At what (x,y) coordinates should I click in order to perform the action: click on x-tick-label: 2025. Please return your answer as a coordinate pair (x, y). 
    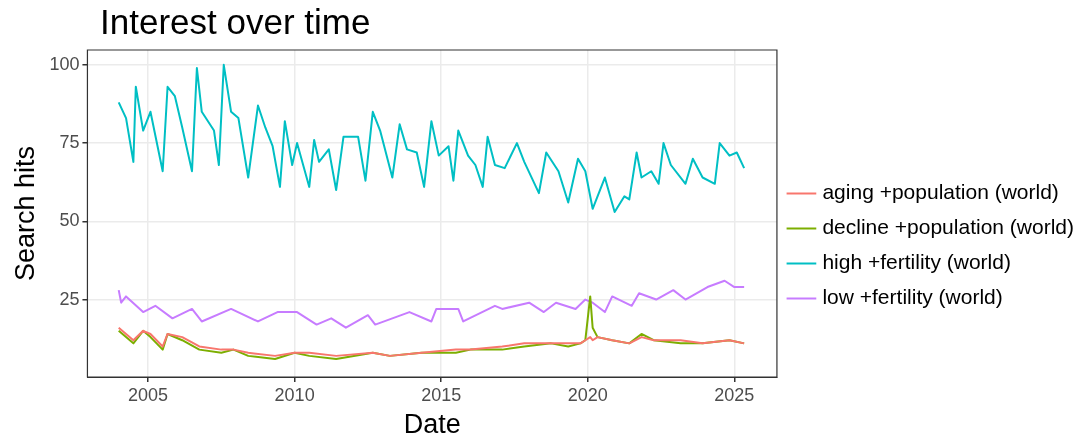
    Looking at the image, I should click on (734, 394).